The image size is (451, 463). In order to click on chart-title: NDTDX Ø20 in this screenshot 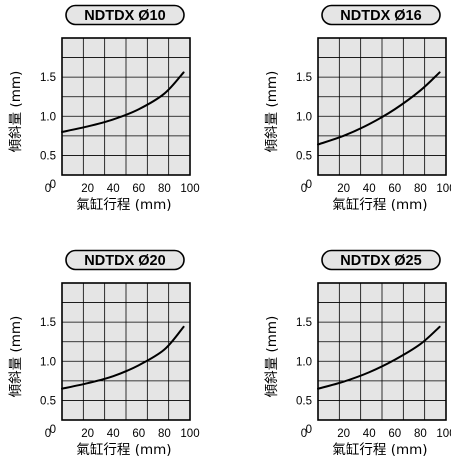, I will do `click(124, 261)`.